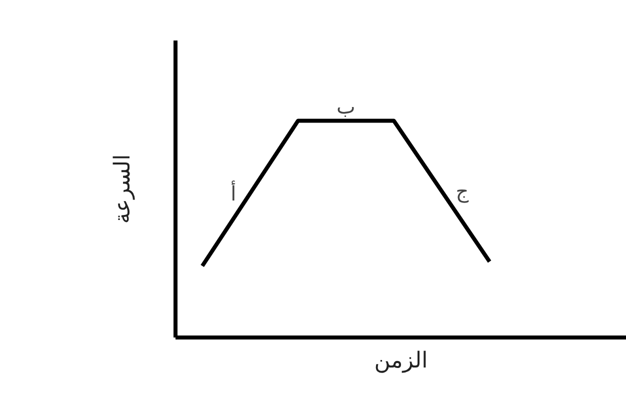 Image resolution: width=626 pixels, height=417 pixels. I want to click on annotation: أ, so click(233, 193).